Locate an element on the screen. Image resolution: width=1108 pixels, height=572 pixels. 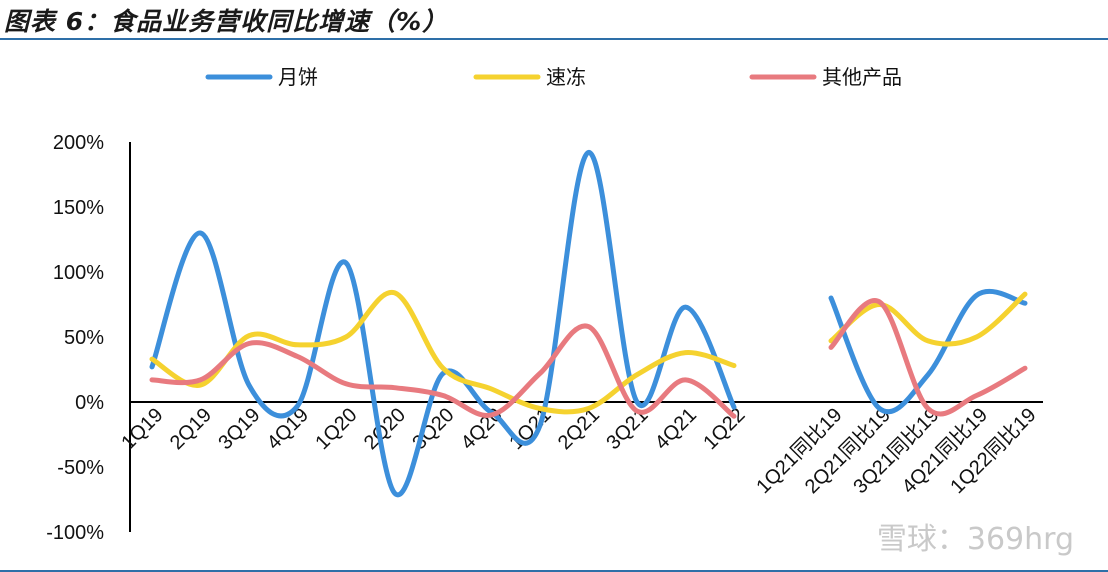
x-tick-label: 4Q21 is located at coordinates (676, 429).